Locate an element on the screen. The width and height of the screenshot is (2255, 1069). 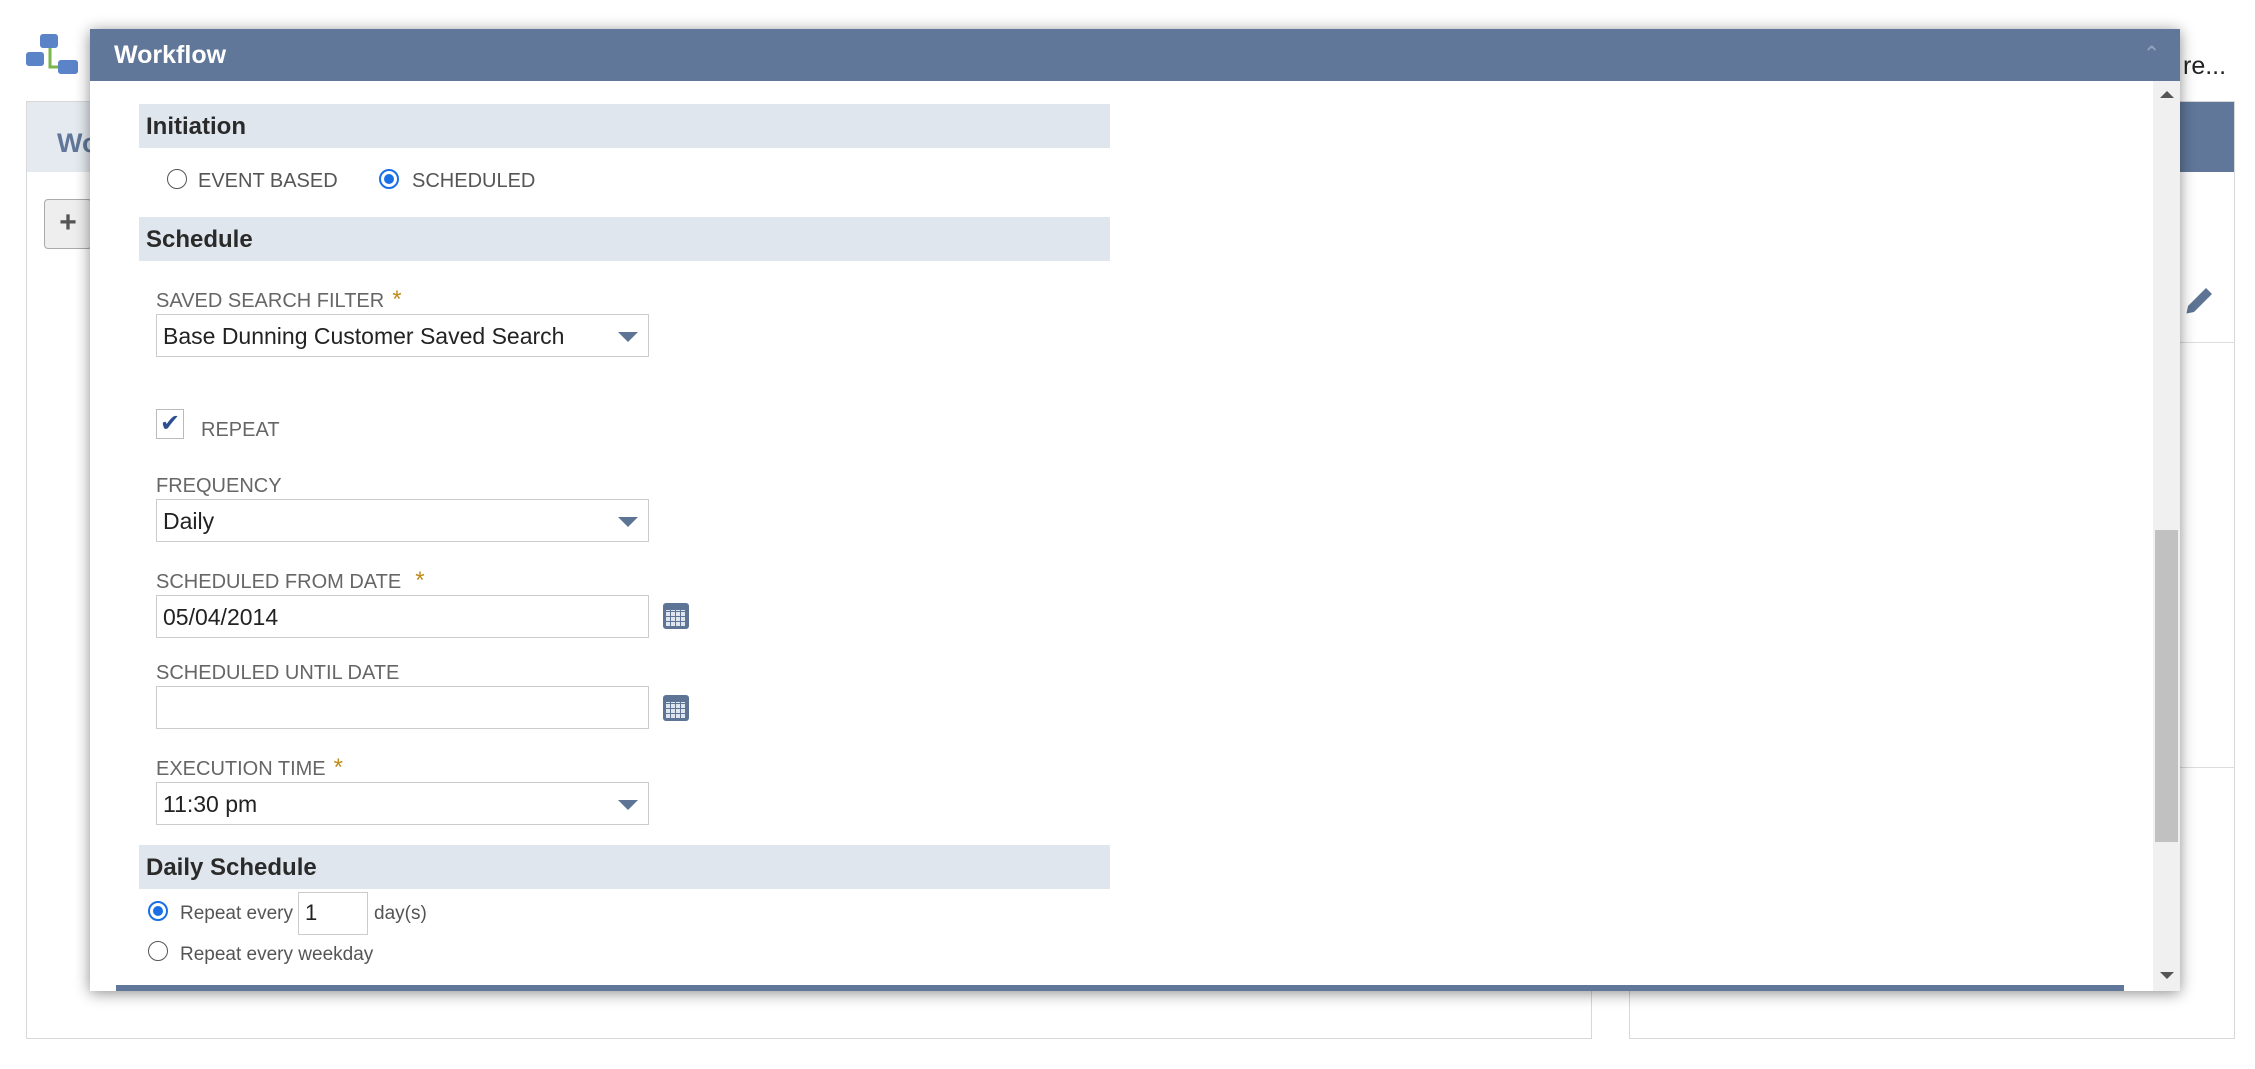
scroll-up-icon is located at coordinates (2167, 94).